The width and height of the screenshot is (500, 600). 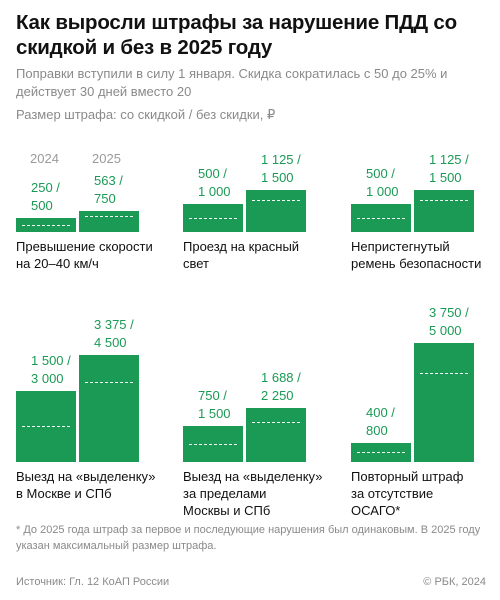 What do you see at coordinates (416, 263) in the screenshot?
I see `category-label-line: ремень безопасности` at bounding box center [416, 263].